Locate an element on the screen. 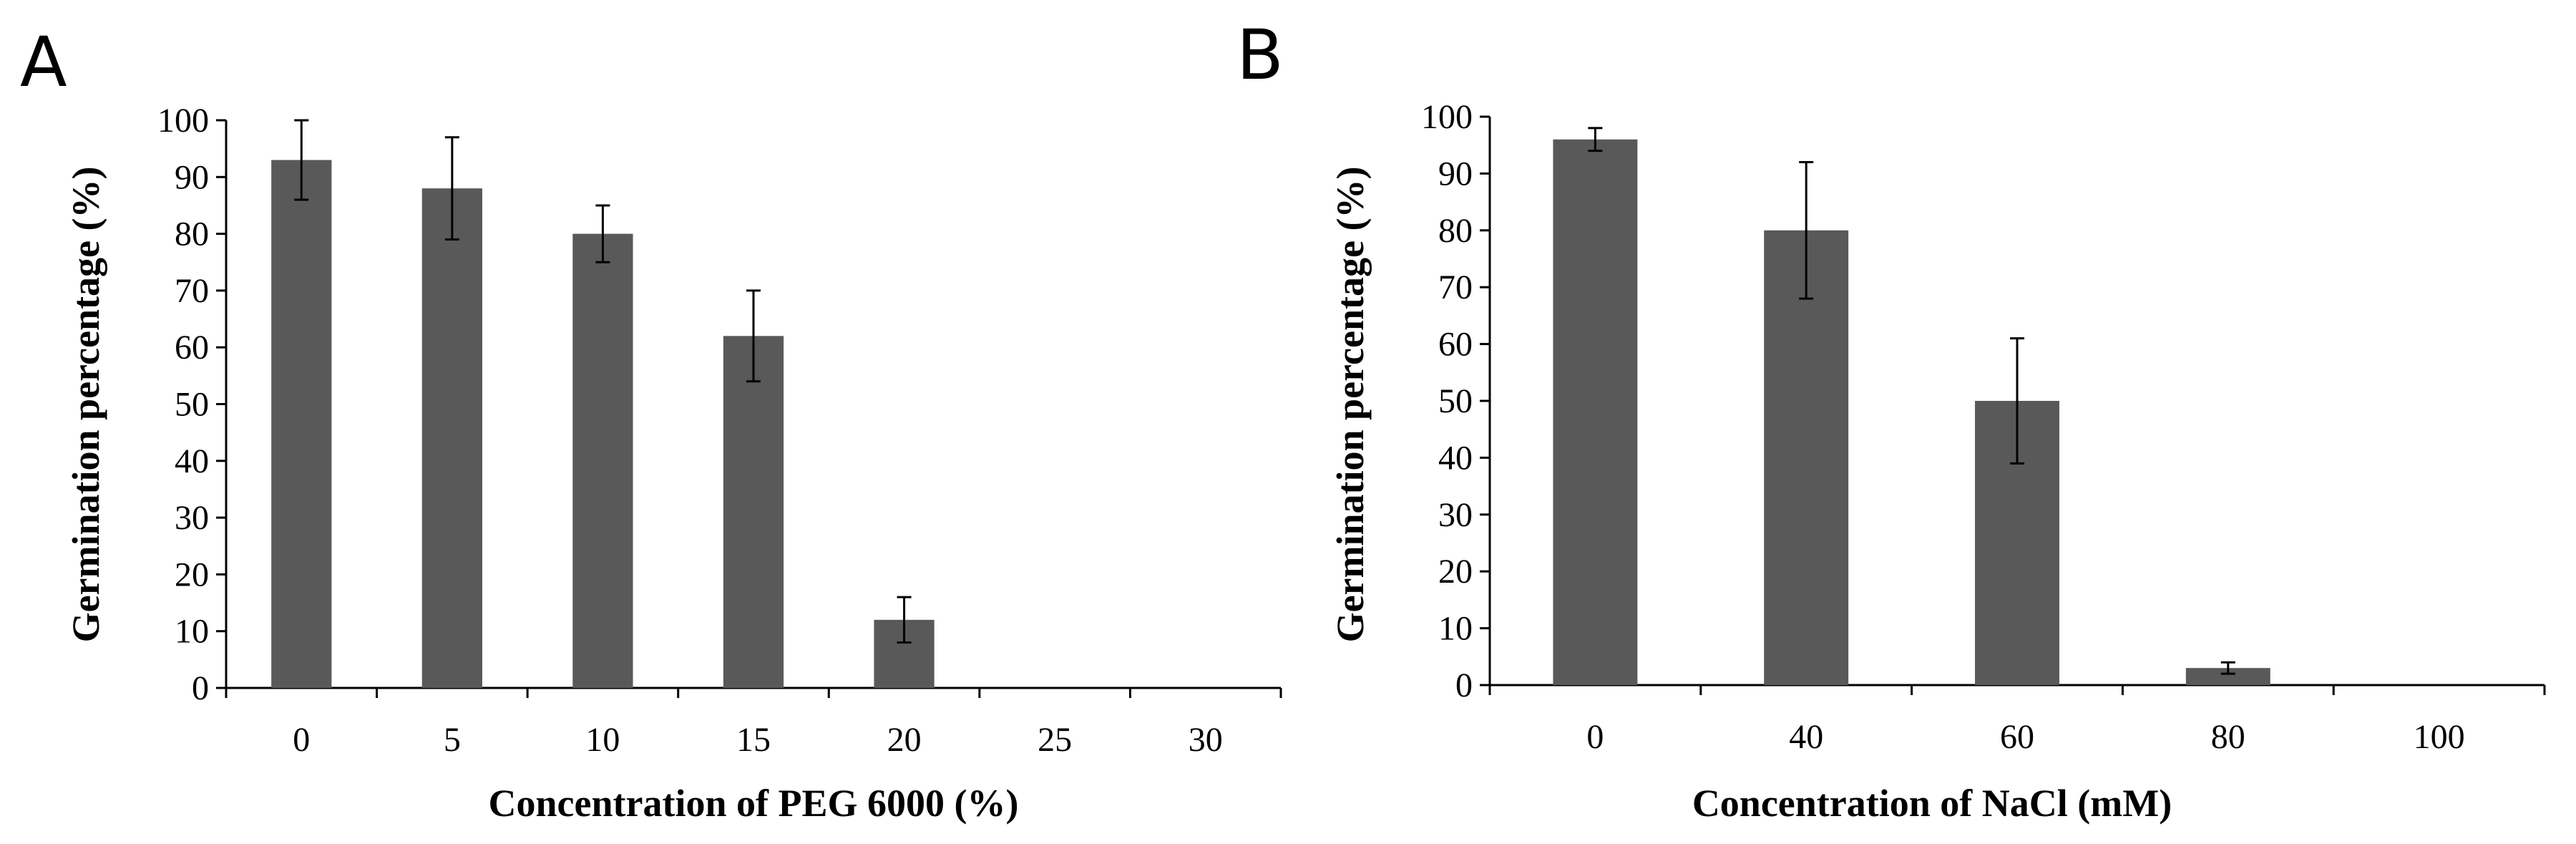  panel-b-x-tick-label: 60 is located at coordinates (2017, 737).